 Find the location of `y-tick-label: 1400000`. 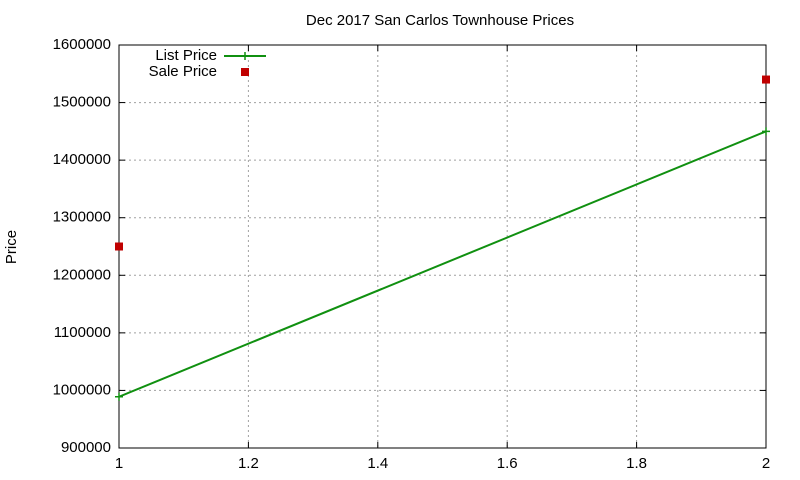

y-tick-label: 1400000 is located at coordinates (82, 159).